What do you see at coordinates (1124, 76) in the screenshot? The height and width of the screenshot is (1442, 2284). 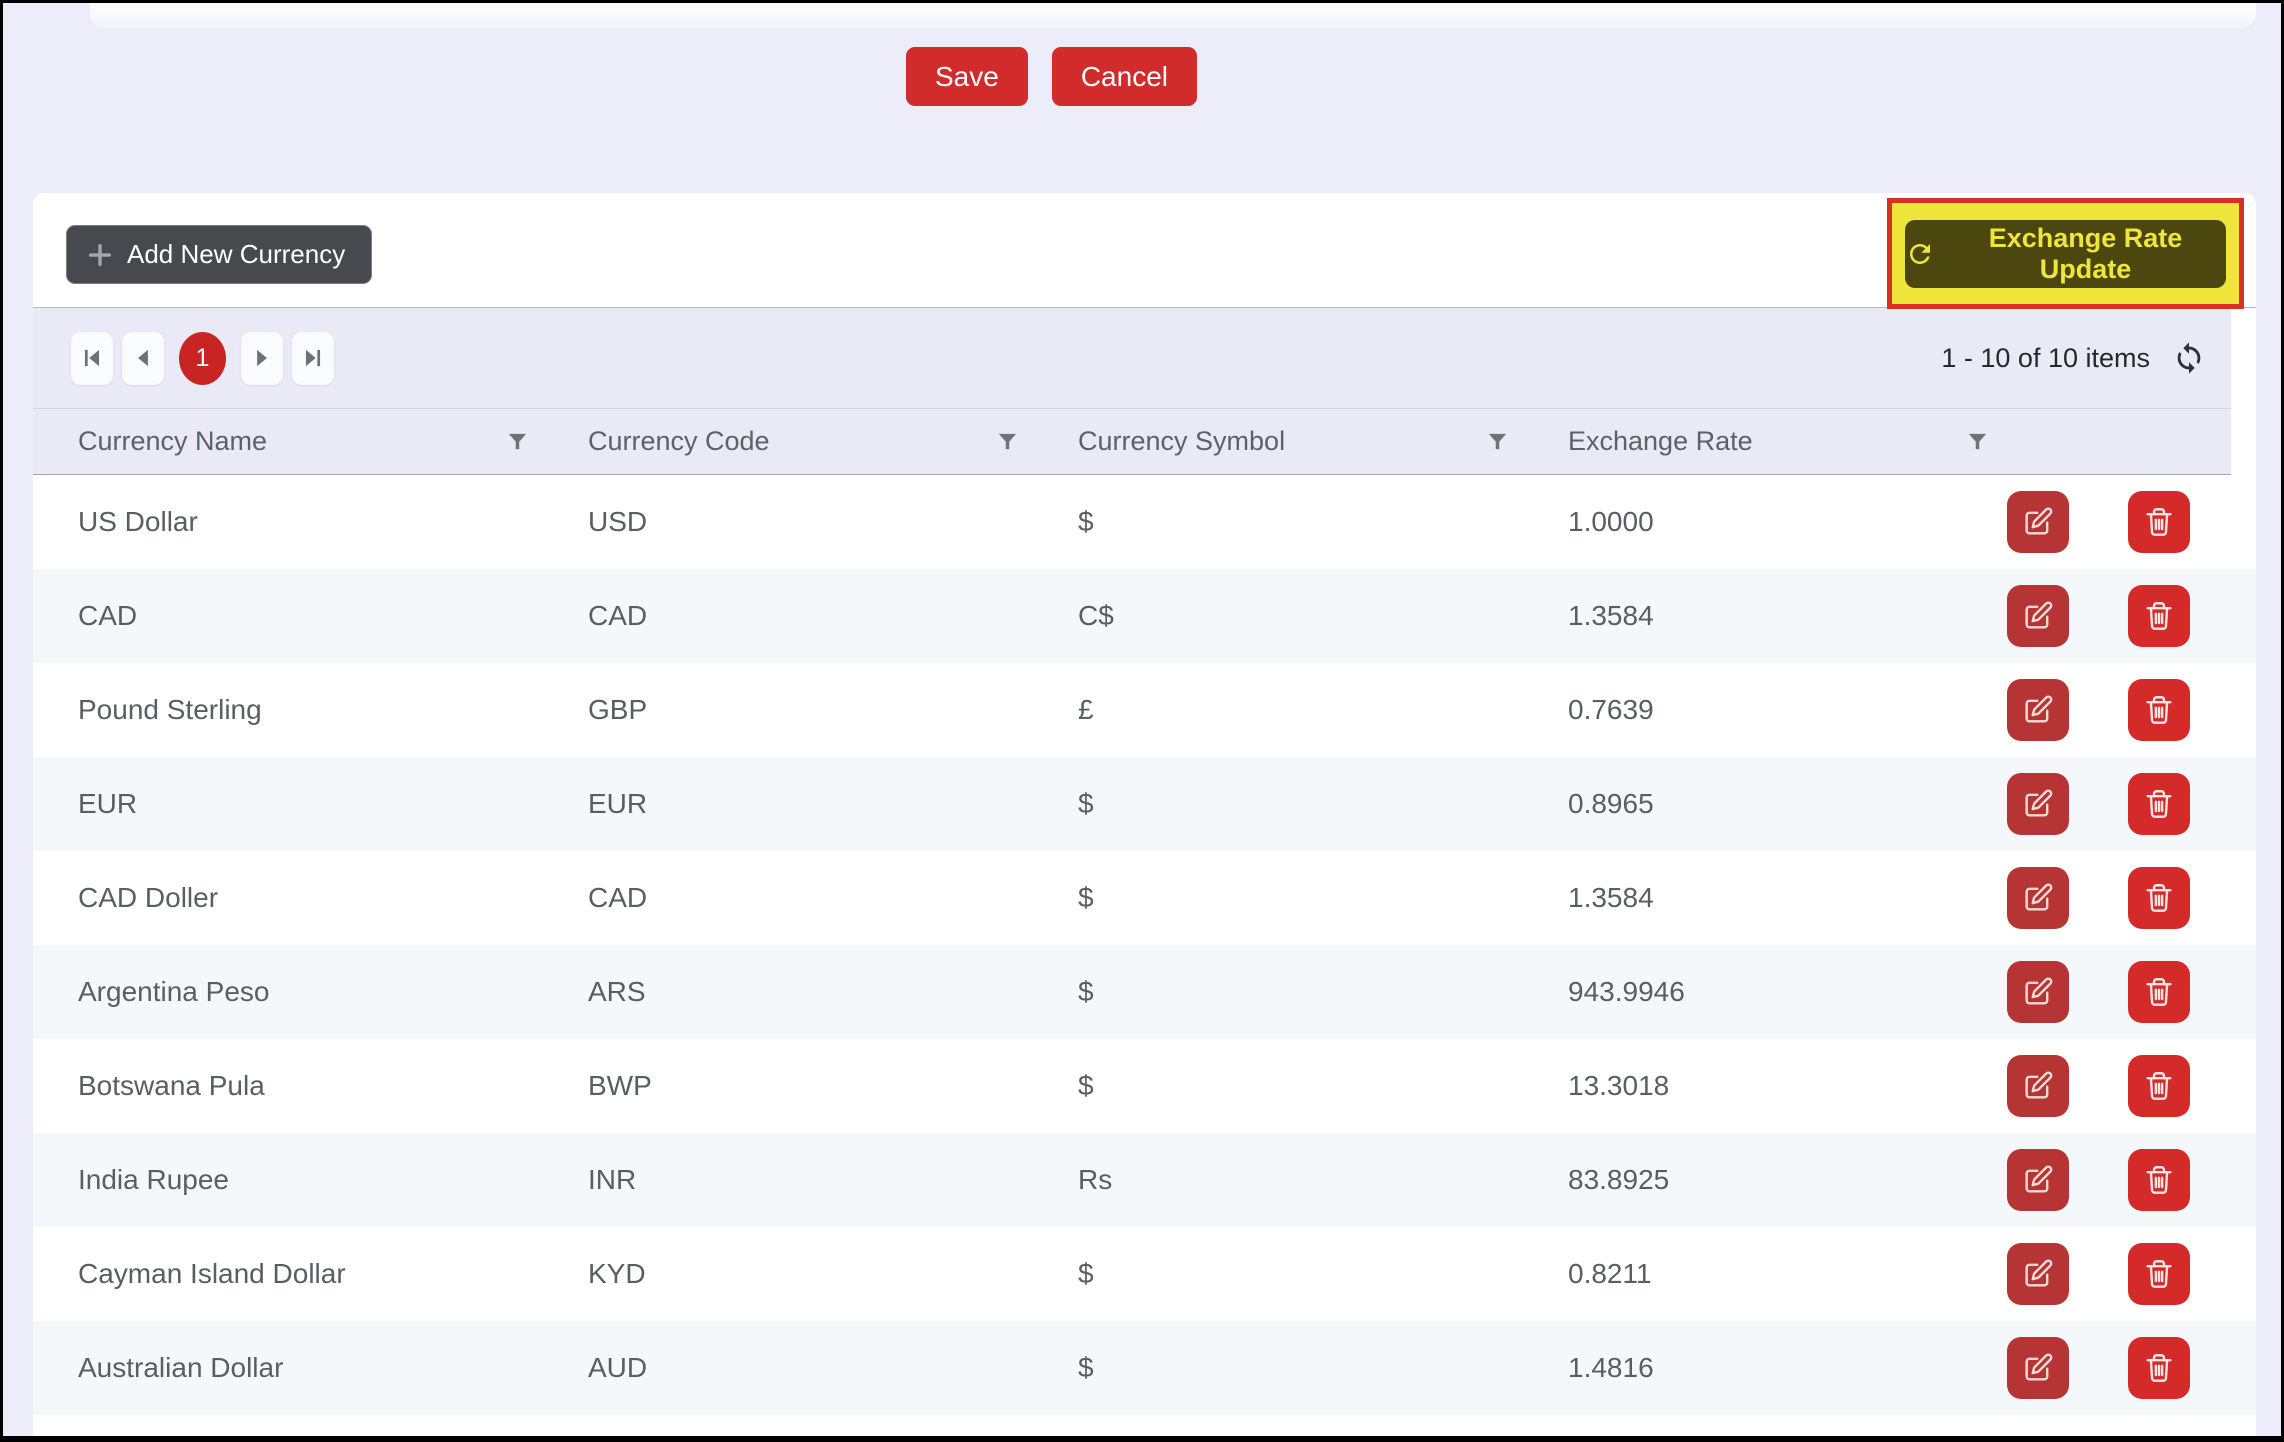 I see `cancel-button: Cancel` at bounding box center [1124, 76].